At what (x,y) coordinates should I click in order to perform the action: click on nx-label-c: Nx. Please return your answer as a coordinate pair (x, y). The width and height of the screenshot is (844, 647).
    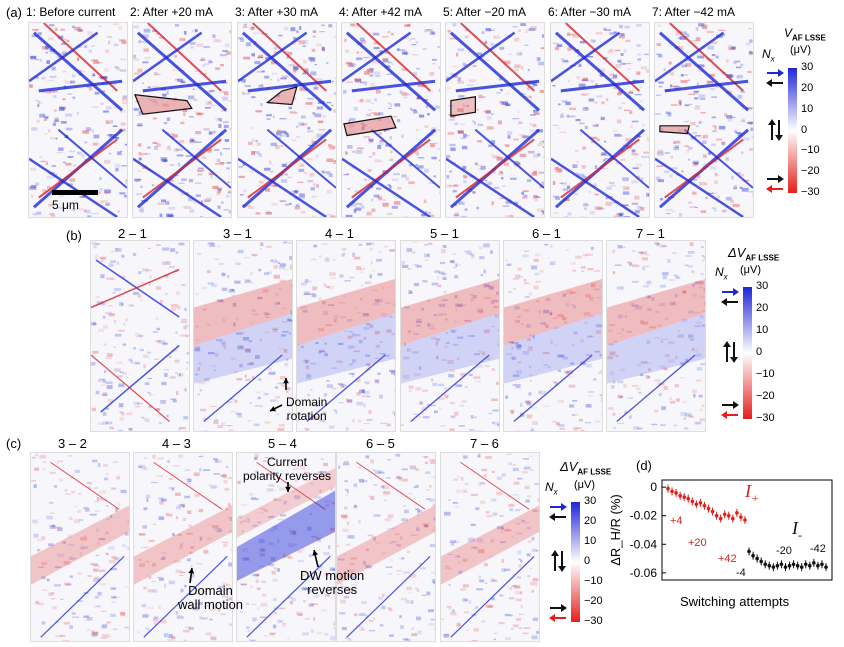
    Looking at the image, I should click on (551, 488).